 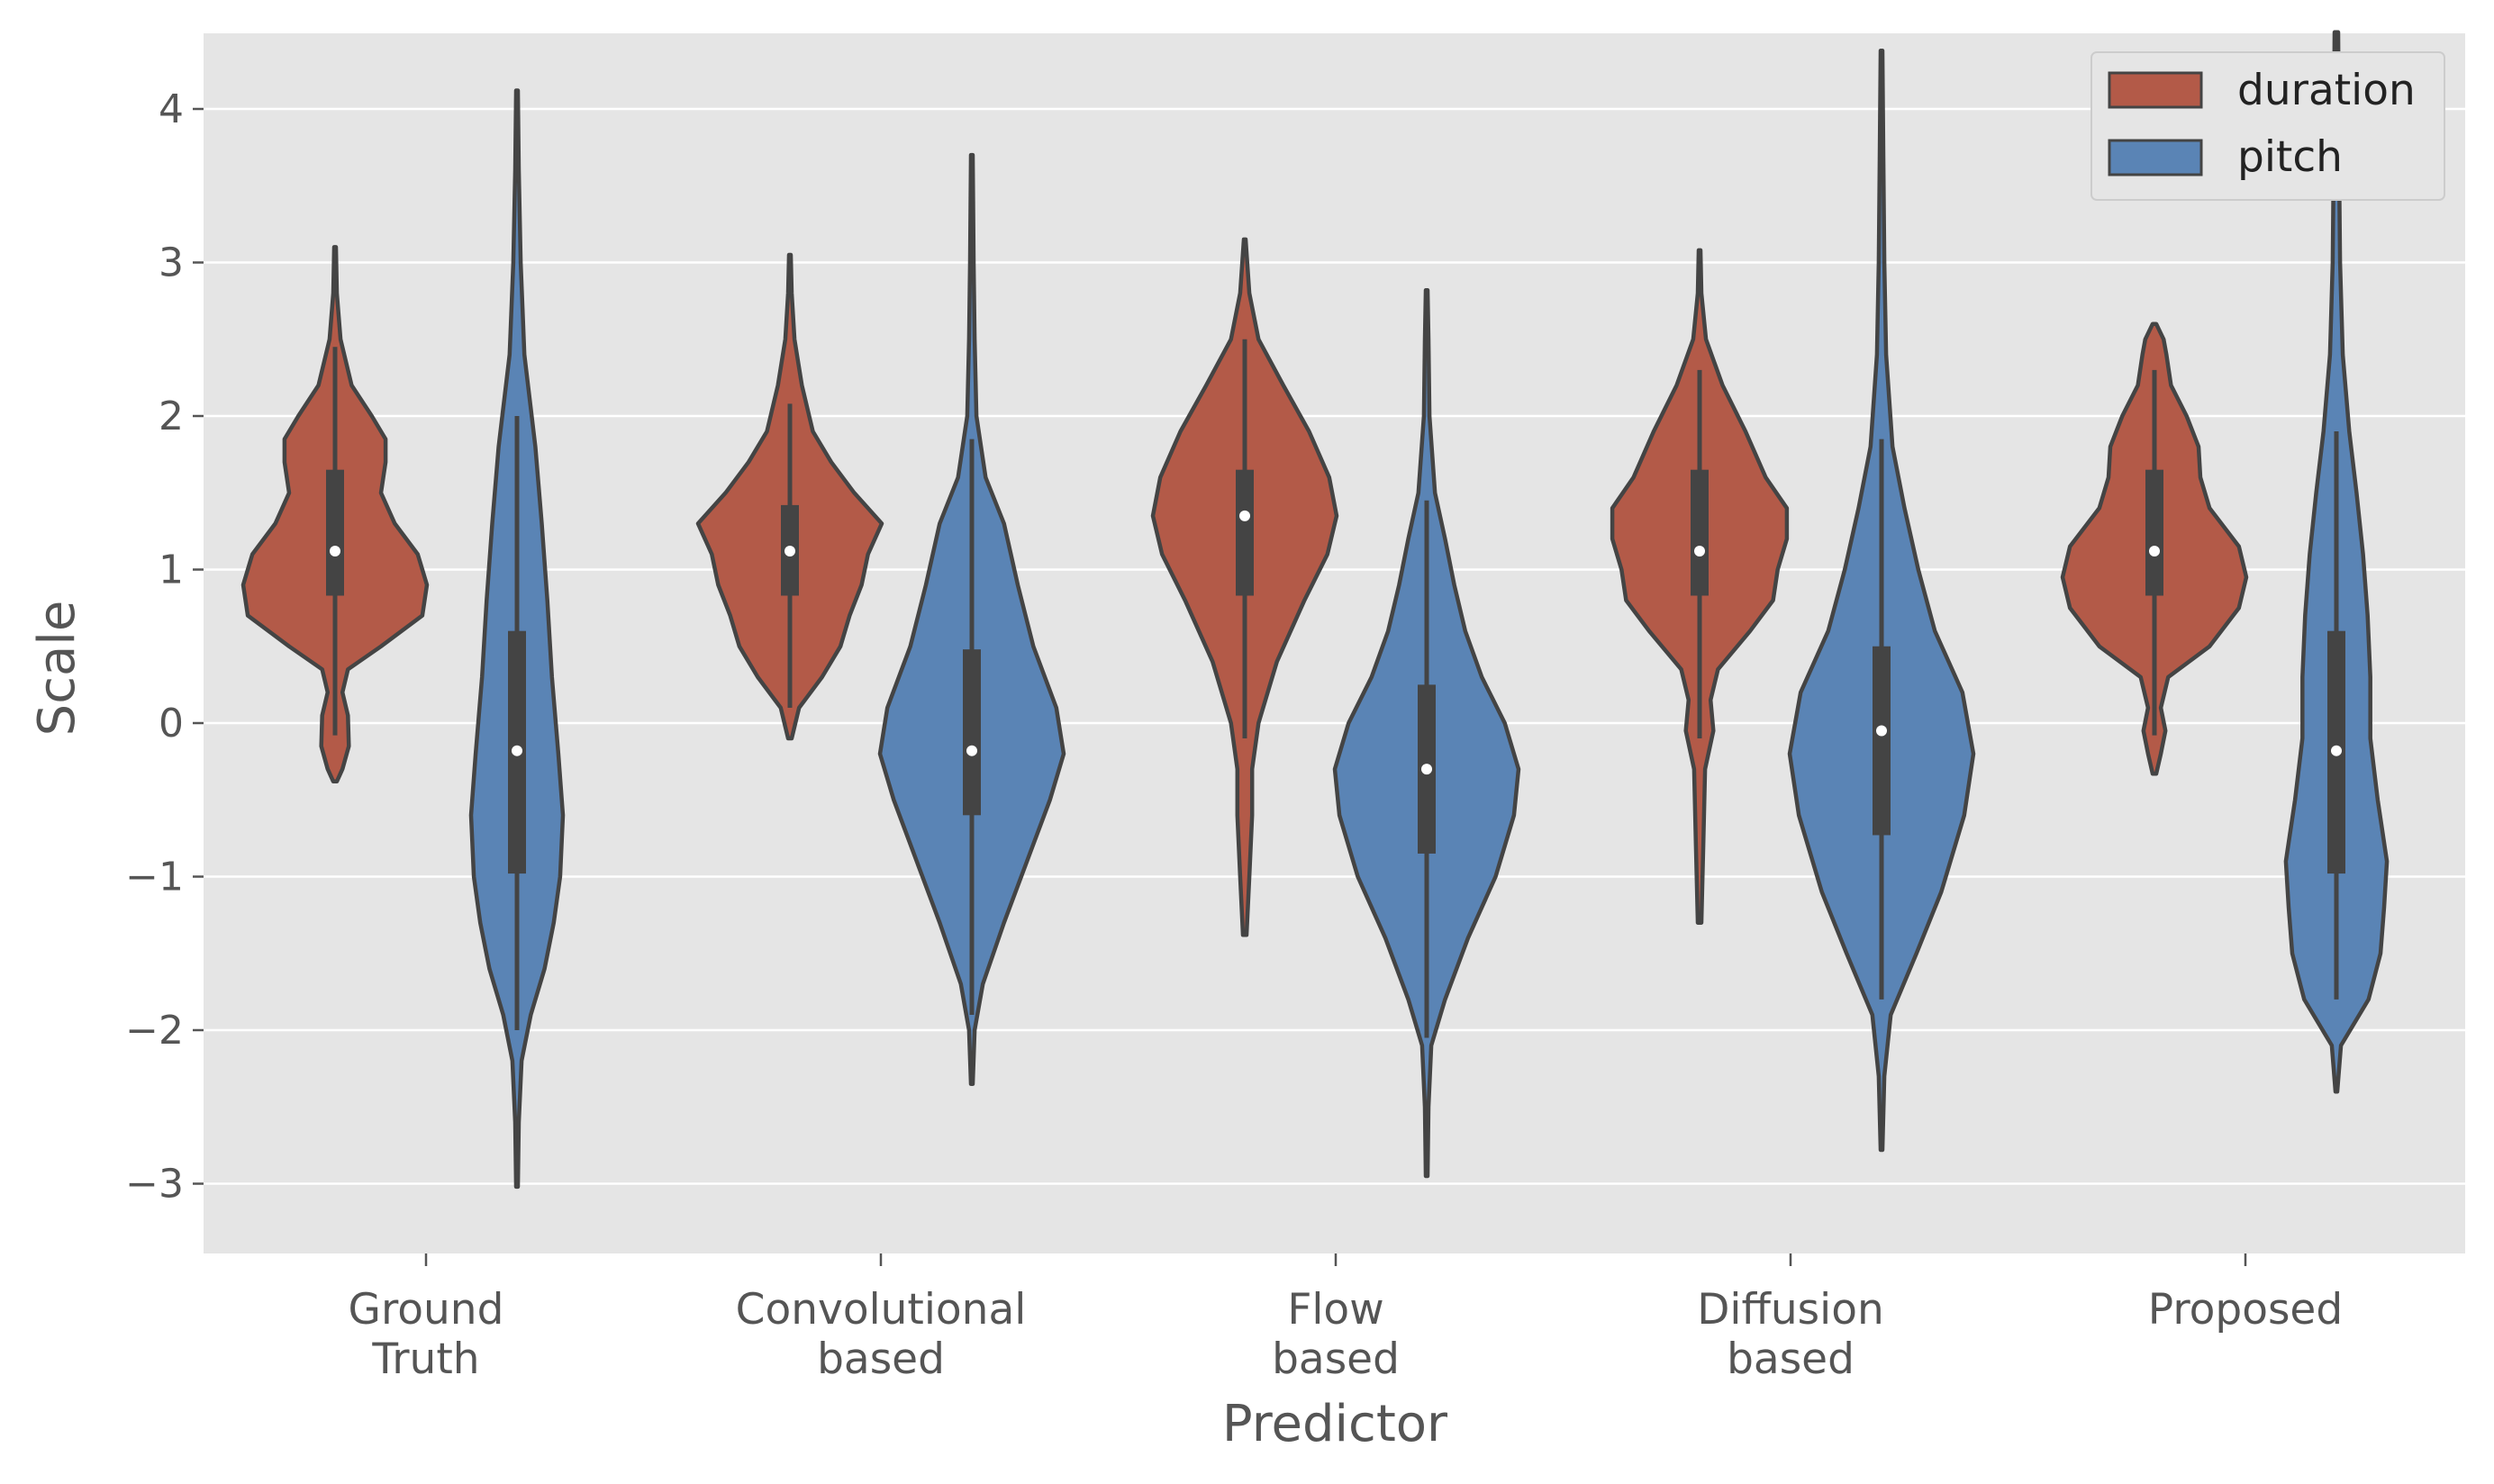 What do you see at coordinates (172, 724) in the screenshot?
I see `y-tick-label: 0` at bounding box center [172, 724].